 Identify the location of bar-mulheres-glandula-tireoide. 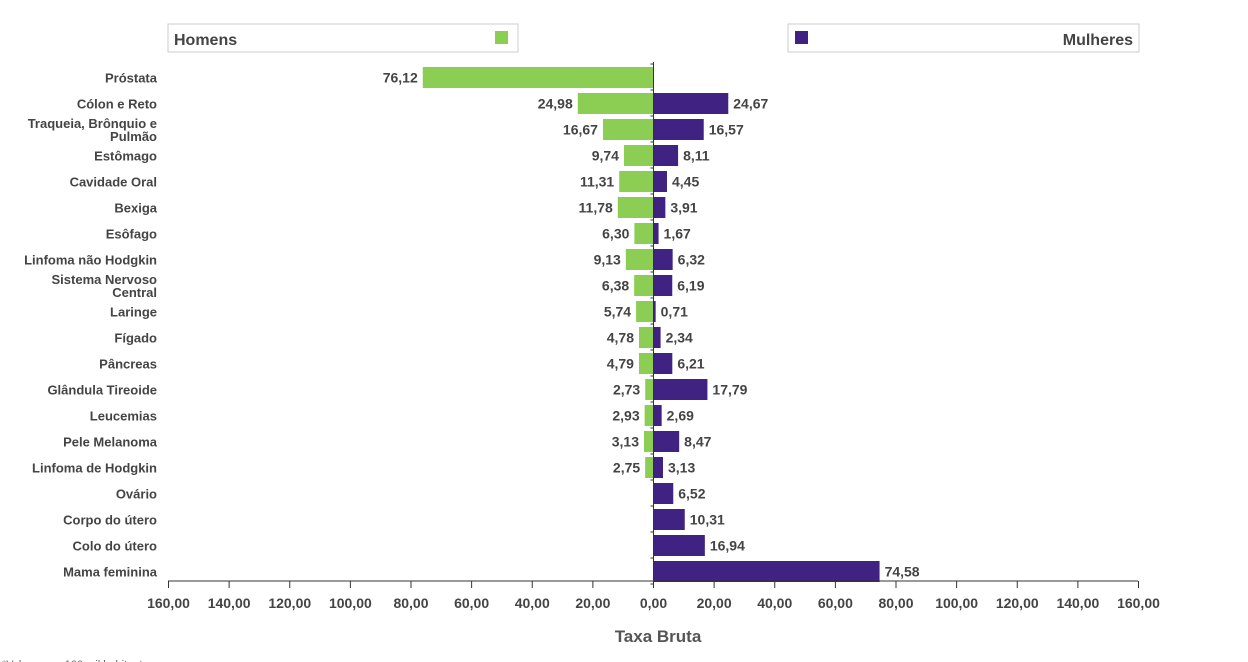
(680, 389).